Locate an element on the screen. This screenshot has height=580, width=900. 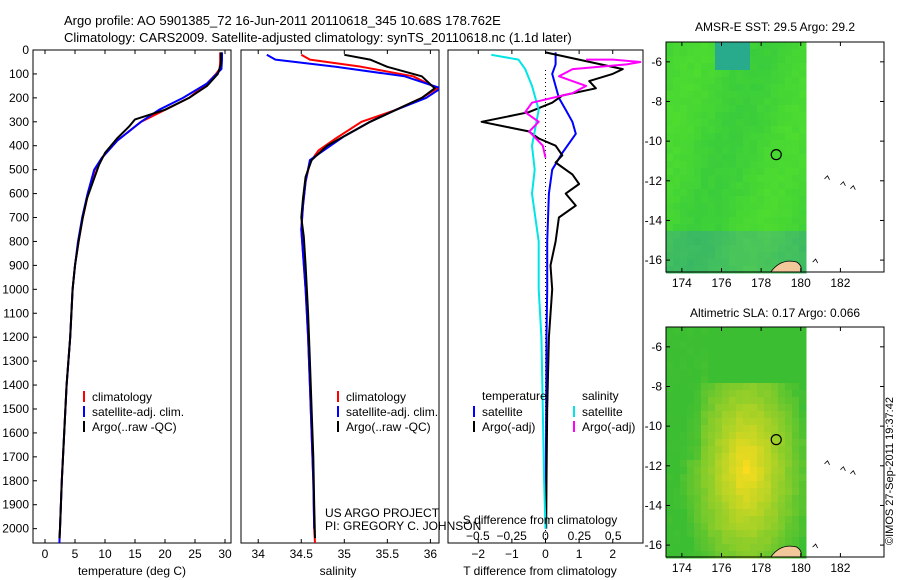
y-tick-label: 2000 is located at coordinates (15, 529).